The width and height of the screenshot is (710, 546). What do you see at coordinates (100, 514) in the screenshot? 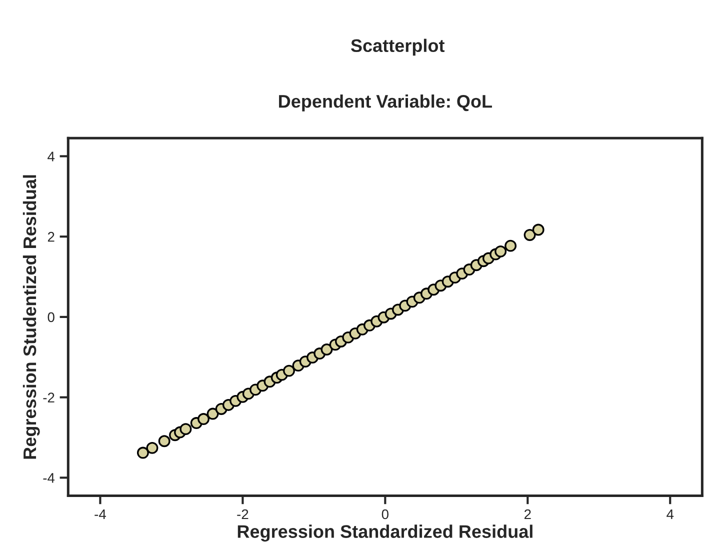
I see `x-tick-label: -4` at bounding box center [100, 514].